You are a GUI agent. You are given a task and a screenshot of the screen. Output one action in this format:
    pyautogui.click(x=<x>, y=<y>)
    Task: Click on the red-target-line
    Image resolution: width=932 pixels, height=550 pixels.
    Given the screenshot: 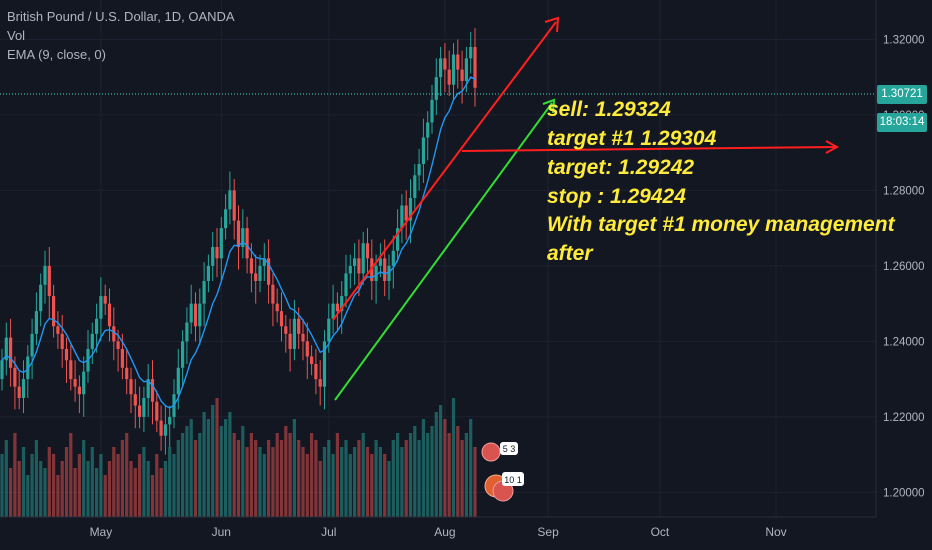 What is the action you would take?
    pyautogui.click(x=649, y=149)
    